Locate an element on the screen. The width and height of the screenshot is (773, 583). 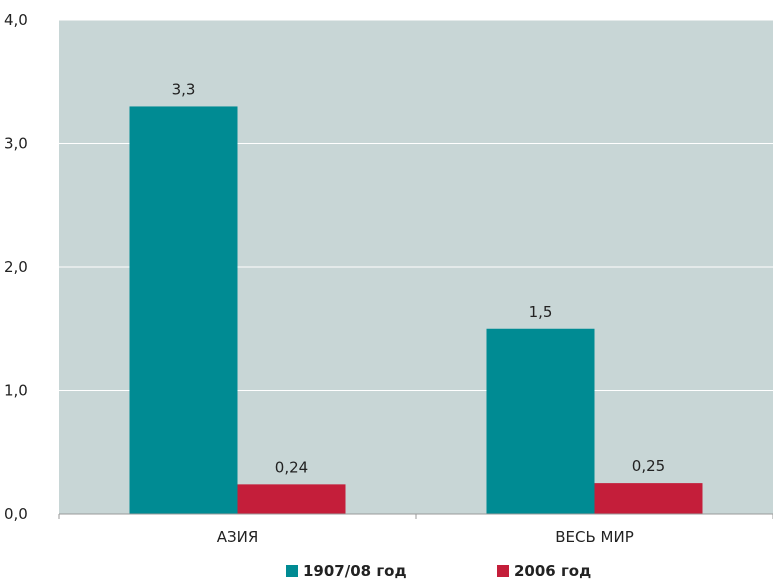
category-label: АЗИЯ is located at coordinates (238, 537).